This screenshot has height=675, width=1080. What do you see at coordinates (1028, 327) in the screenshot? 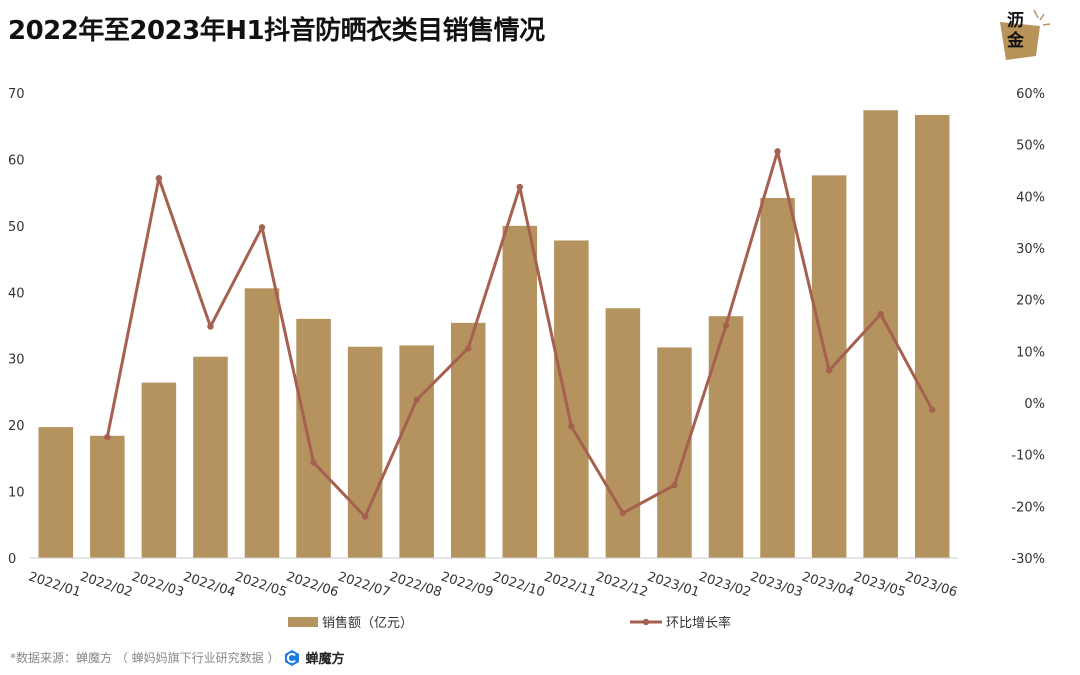
I see `right-axis: -30% -20% -10% 0% 10% 20% 30% 40% 50% 60%` at bounding box center [1028, 327].